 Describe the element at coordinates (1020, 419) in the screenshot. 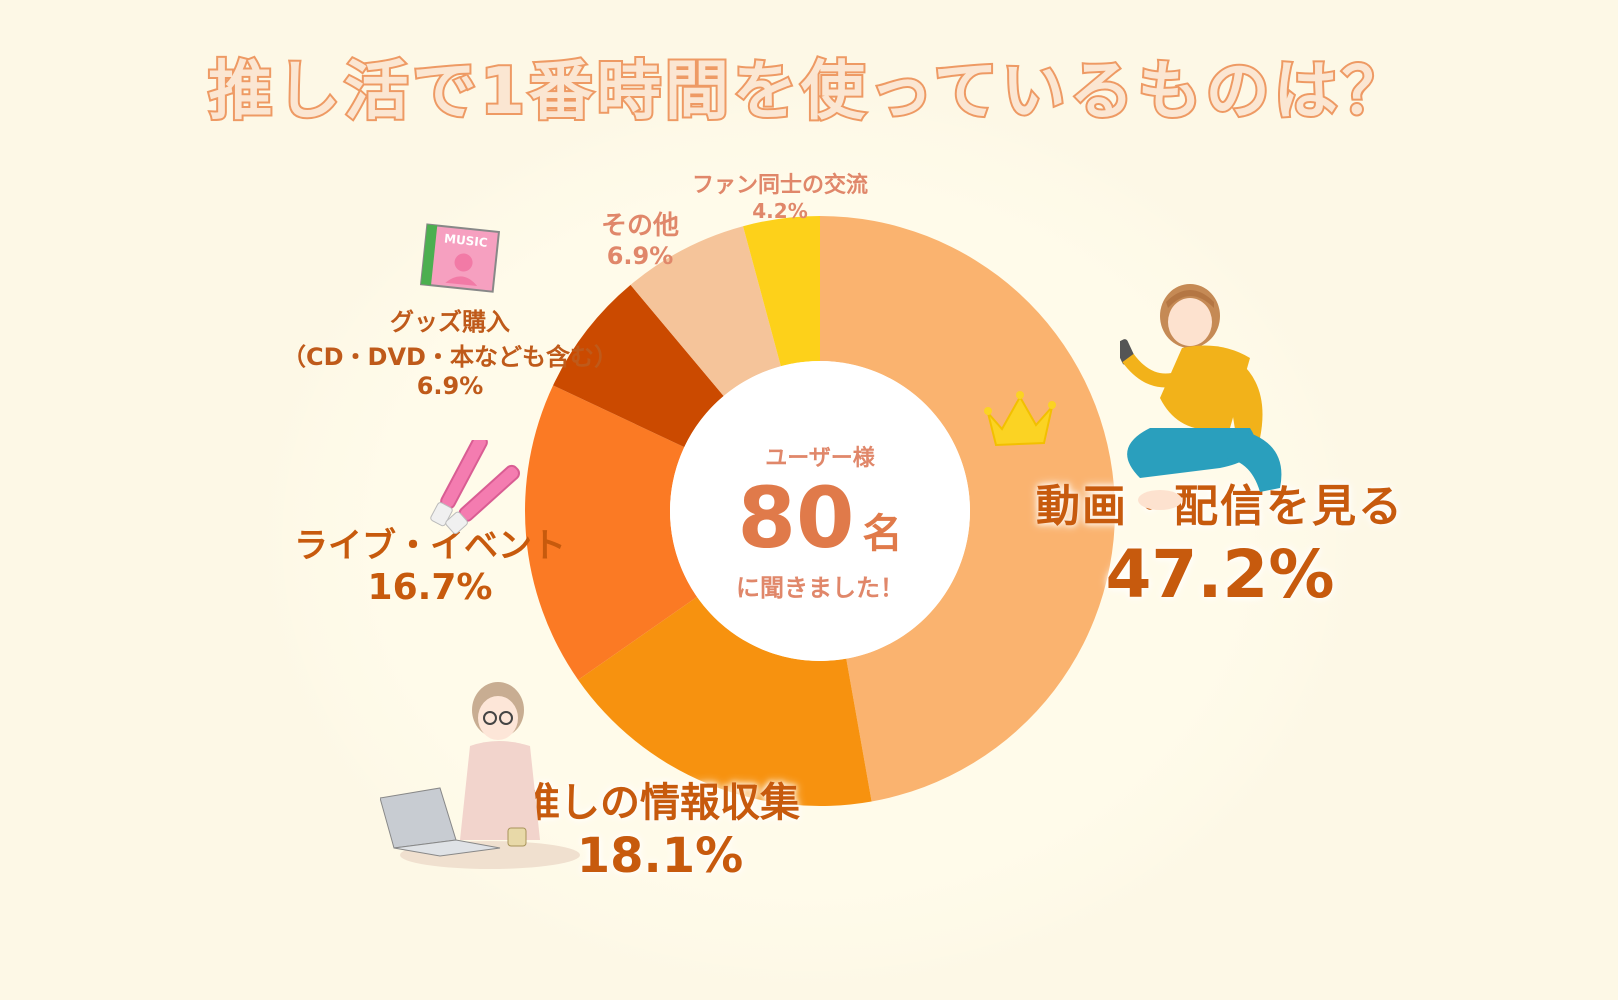

I see `crown-icon` at that location.